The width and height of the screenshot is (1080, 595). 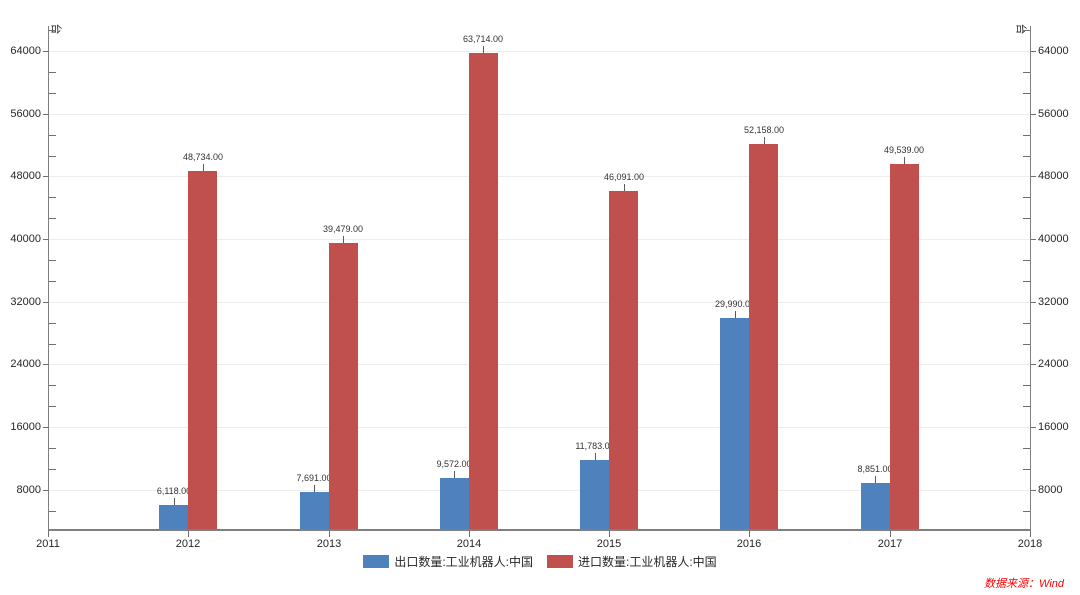 I want to click on x-axis-label: 2012, so click(x=188, y=544).